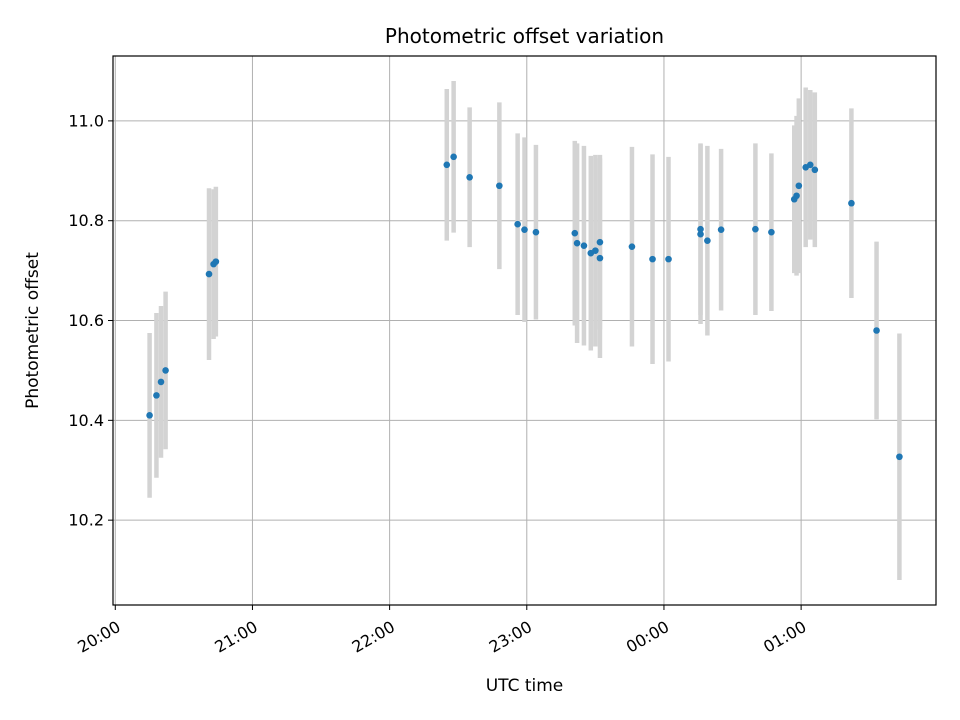 The width and height of the screenshot is (960, 720). I want to click on x-axis-label: UTC time, so click(525, 686).